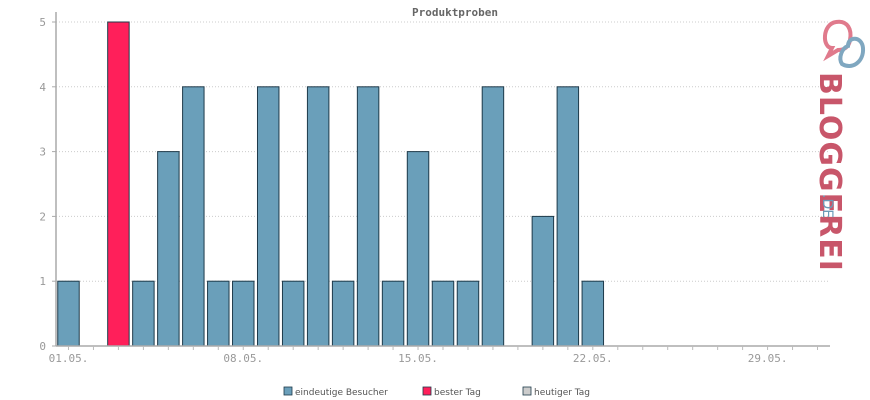 The height and width of the screenshot is (400, 870). I want to click on y-tick-label: 1, so click(42, 281).